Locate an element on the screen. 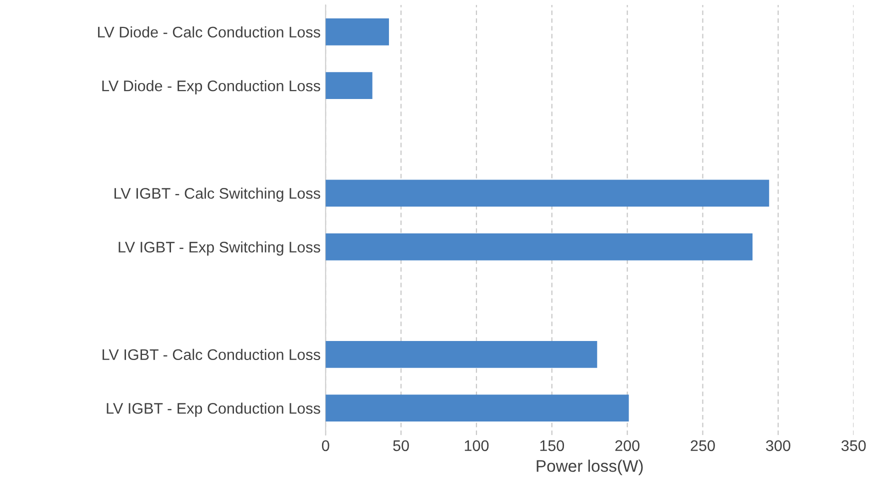  x-tick-label: 50 is located at coordinates (401, 446).